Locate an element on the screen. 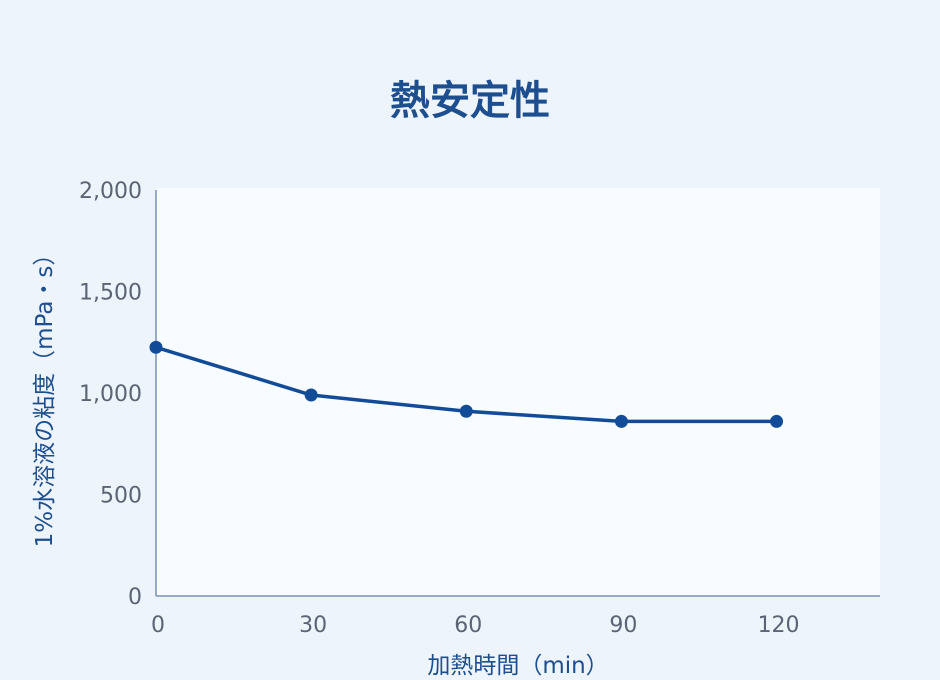 Image resolution: width=940 pixels, height=680 pixels. y-tick-label: 0 is located at coordinates (135, 597).